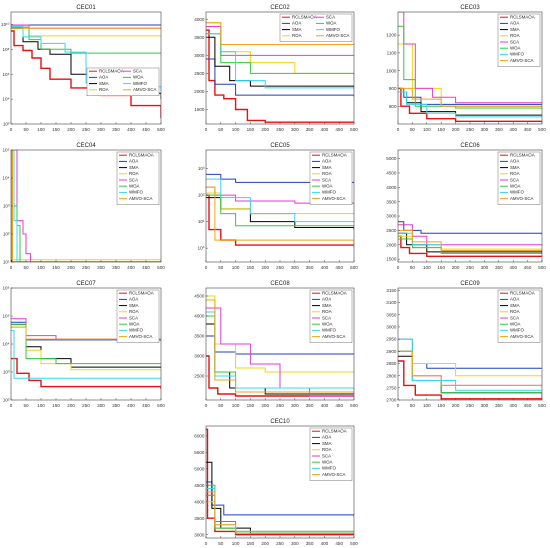  I want to click on chart-title: CEC10, so click(280, 422).